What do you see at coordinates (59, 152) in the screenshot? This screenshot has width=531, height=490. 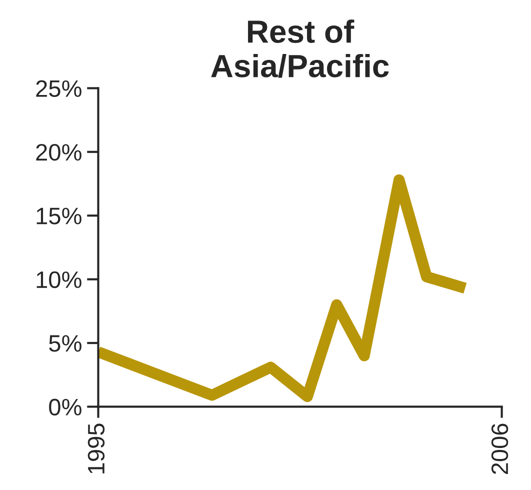 I see `y-tick-label: 20%` at bounding box center [59, 152].